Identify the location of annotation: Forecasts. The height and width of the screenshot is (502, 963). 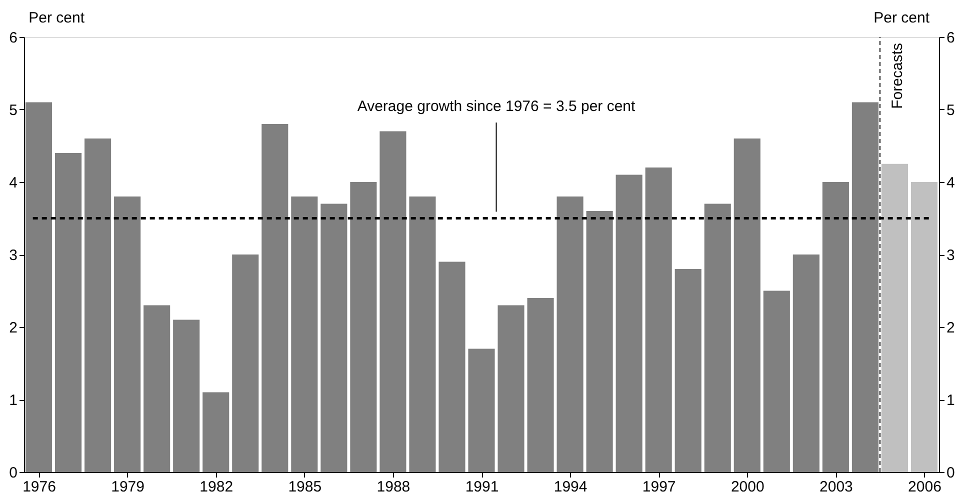
(897, 76).